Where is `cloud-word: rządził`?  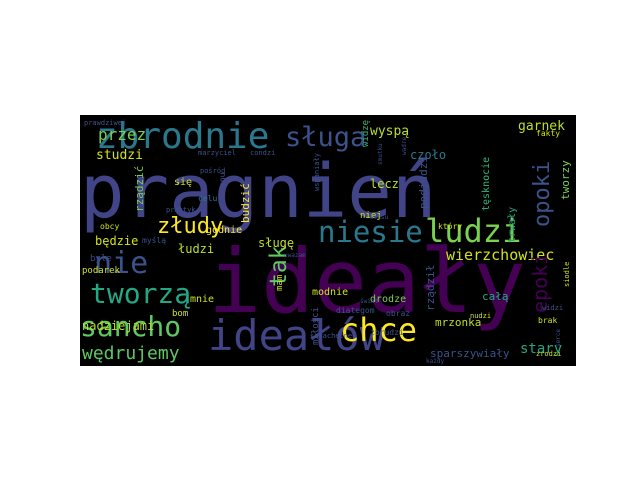
cloud-word: rządził is located at coordinates (430, 287).